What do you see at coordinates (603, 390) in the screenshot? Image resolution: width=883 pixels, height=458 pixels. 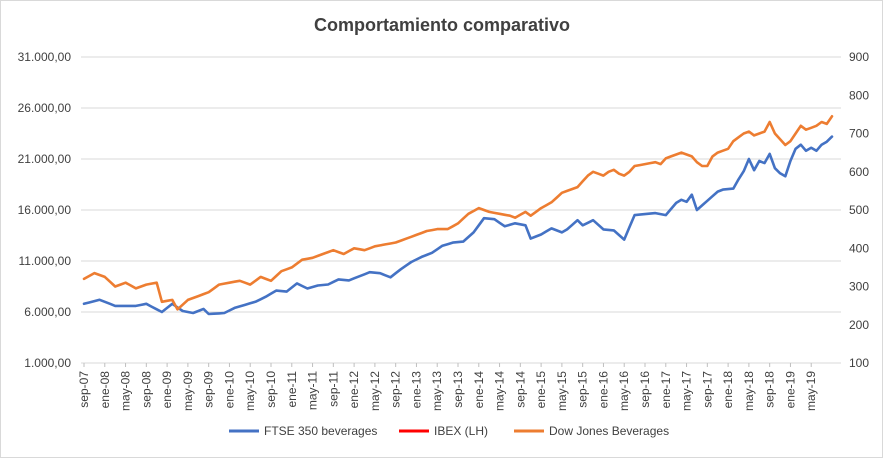 I see `x-tick-label: ene-16` at bounding box center [603, 390].